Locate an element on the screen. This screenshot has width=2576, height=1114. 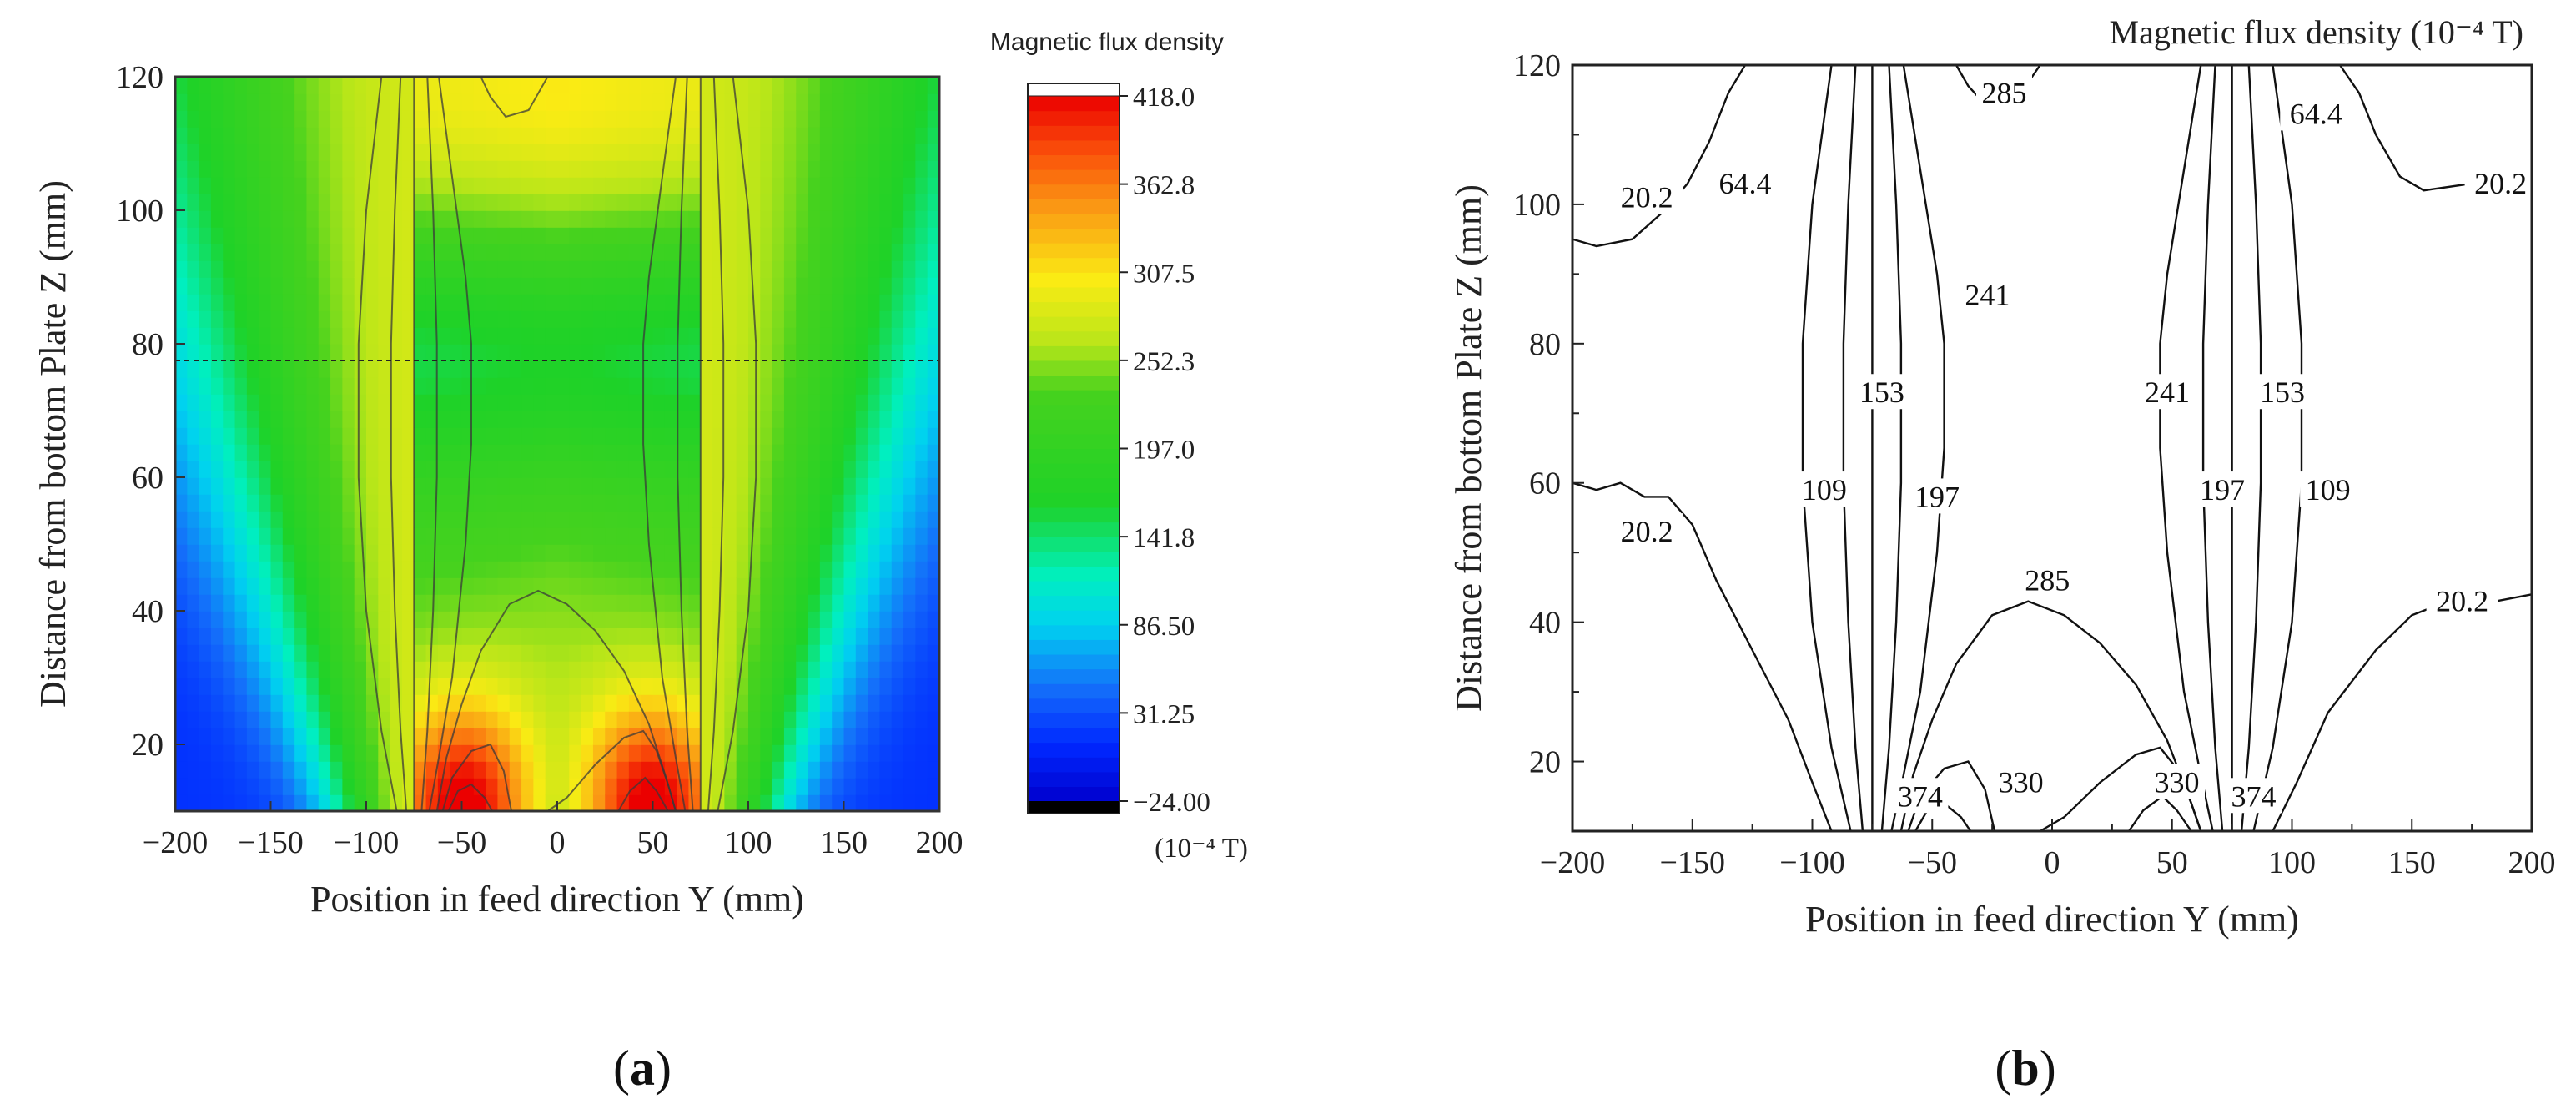
colorbar-label: 252.3 is located at coordinates (1164, 362).